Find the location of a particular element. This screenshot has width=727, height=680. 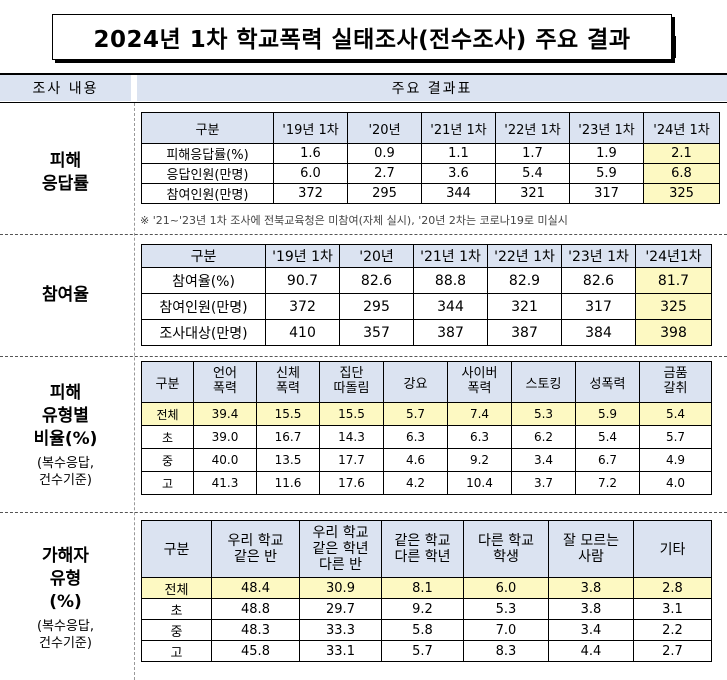

table-cell: 6.3 is located at coordinates (415, 437).